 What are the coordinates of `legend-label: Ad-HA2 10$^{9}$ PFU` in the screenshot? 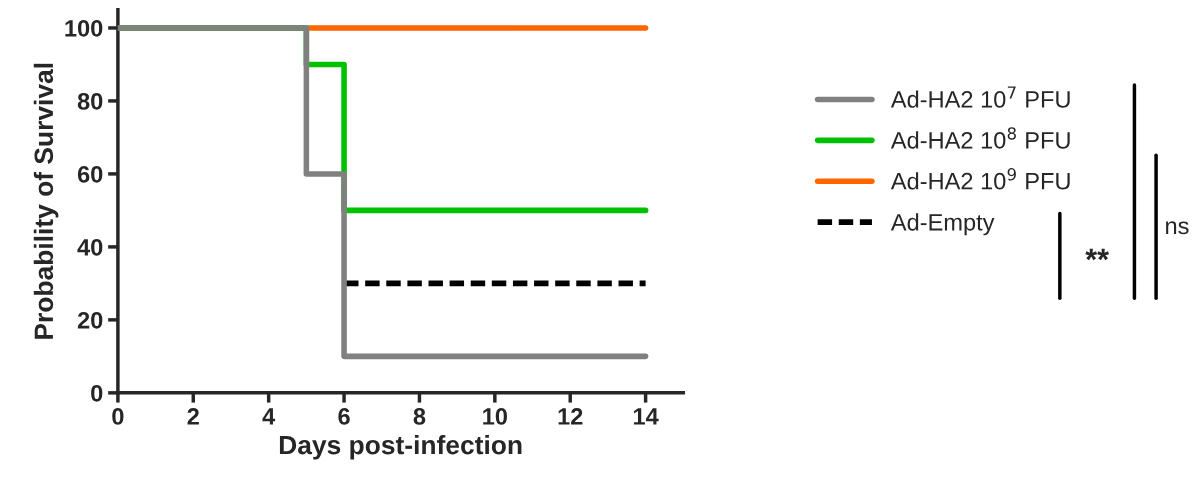 It's located at (980, 179).